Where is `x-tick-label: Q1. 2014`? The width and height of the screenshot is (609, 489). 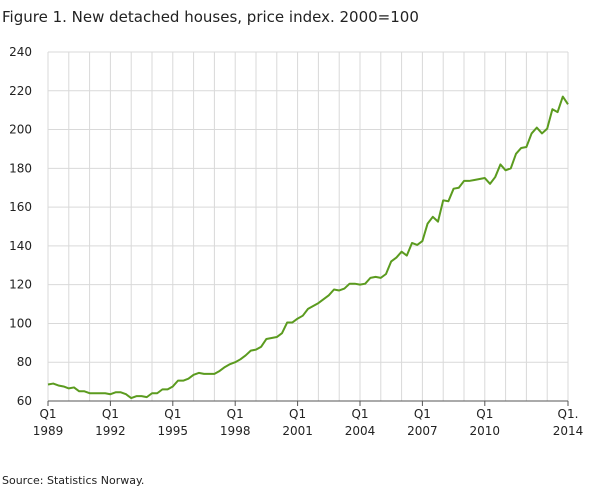
x-tick-label: Q1. 2014 is located at coordinates (568, 422).